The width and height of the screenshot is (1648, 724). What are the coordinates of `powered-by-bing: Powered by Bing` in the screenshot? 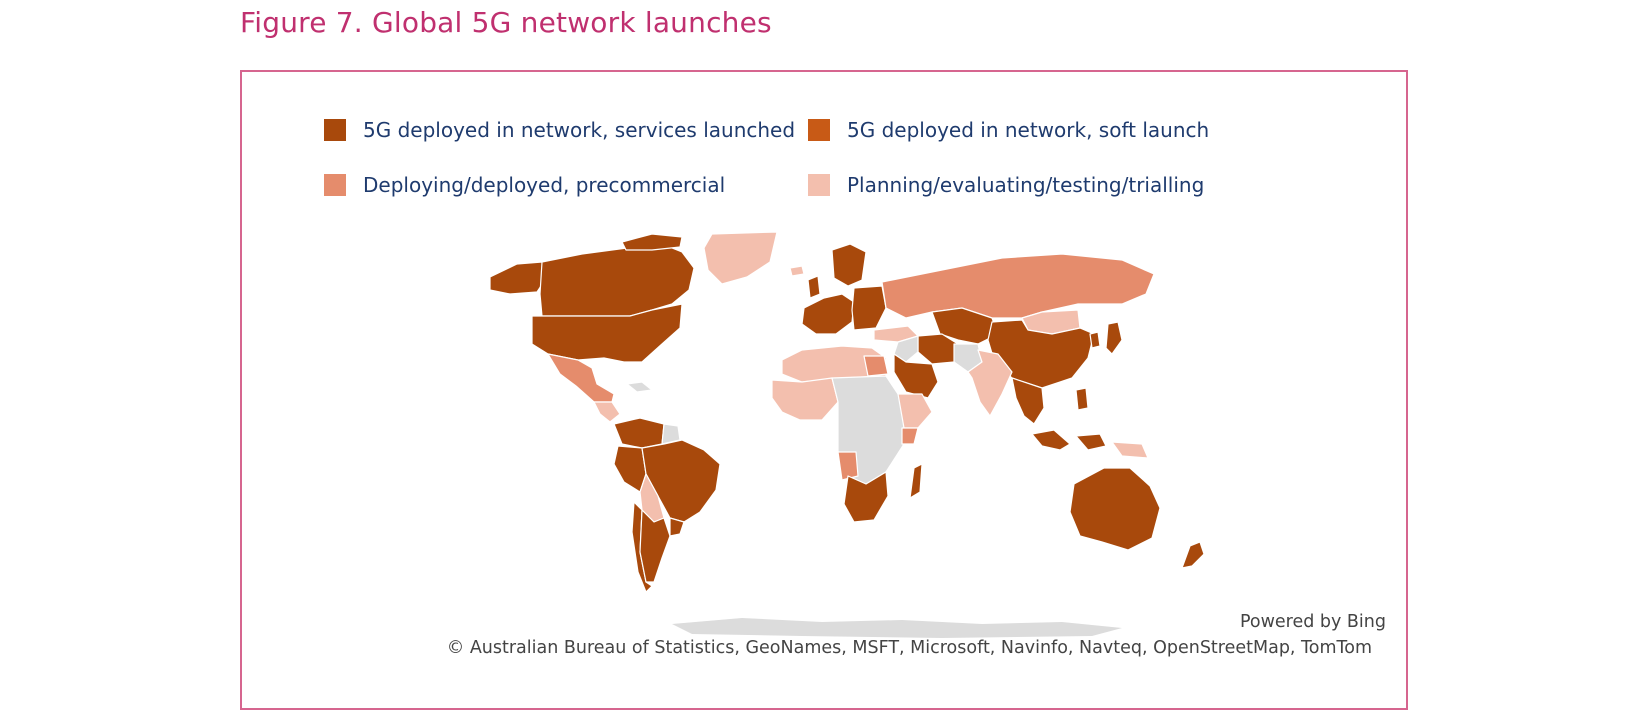 It's located at (1312, 622).